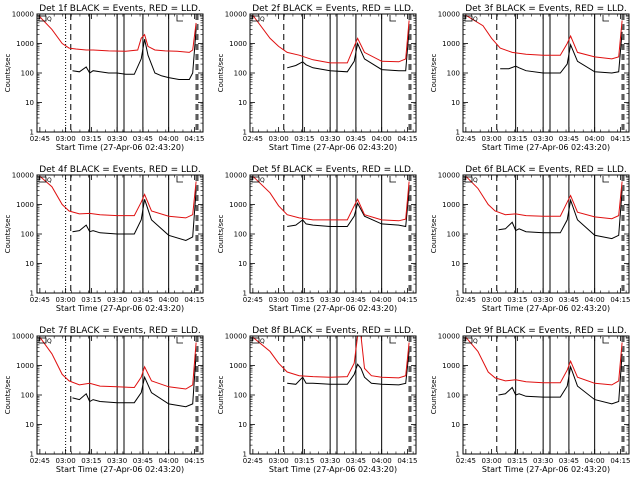  What do you see at coordinates (333, 170) in the screenshot?
I see `chart-title: Det 5f BLACK = Events, RED = LLD.` at bounding box center [333, 170].